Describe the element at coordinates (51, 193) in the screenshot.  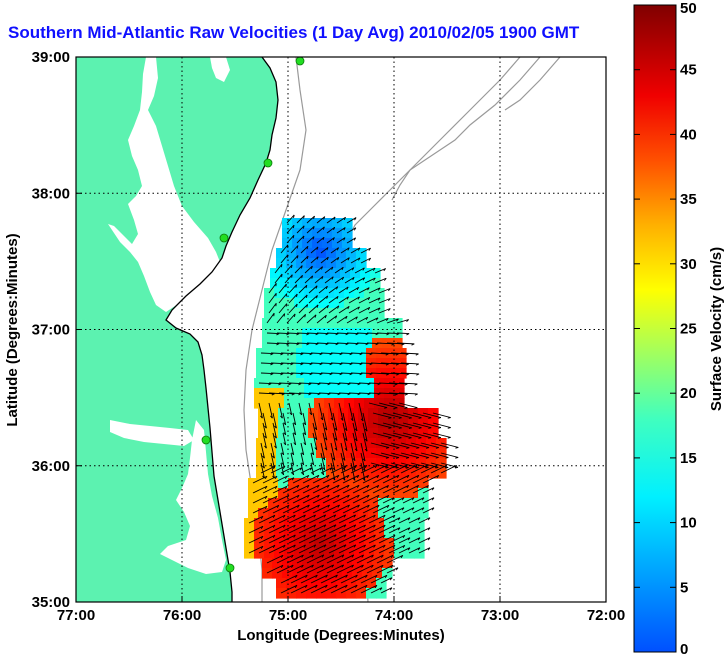
I see `y-tick-label: 38:00` at that location.